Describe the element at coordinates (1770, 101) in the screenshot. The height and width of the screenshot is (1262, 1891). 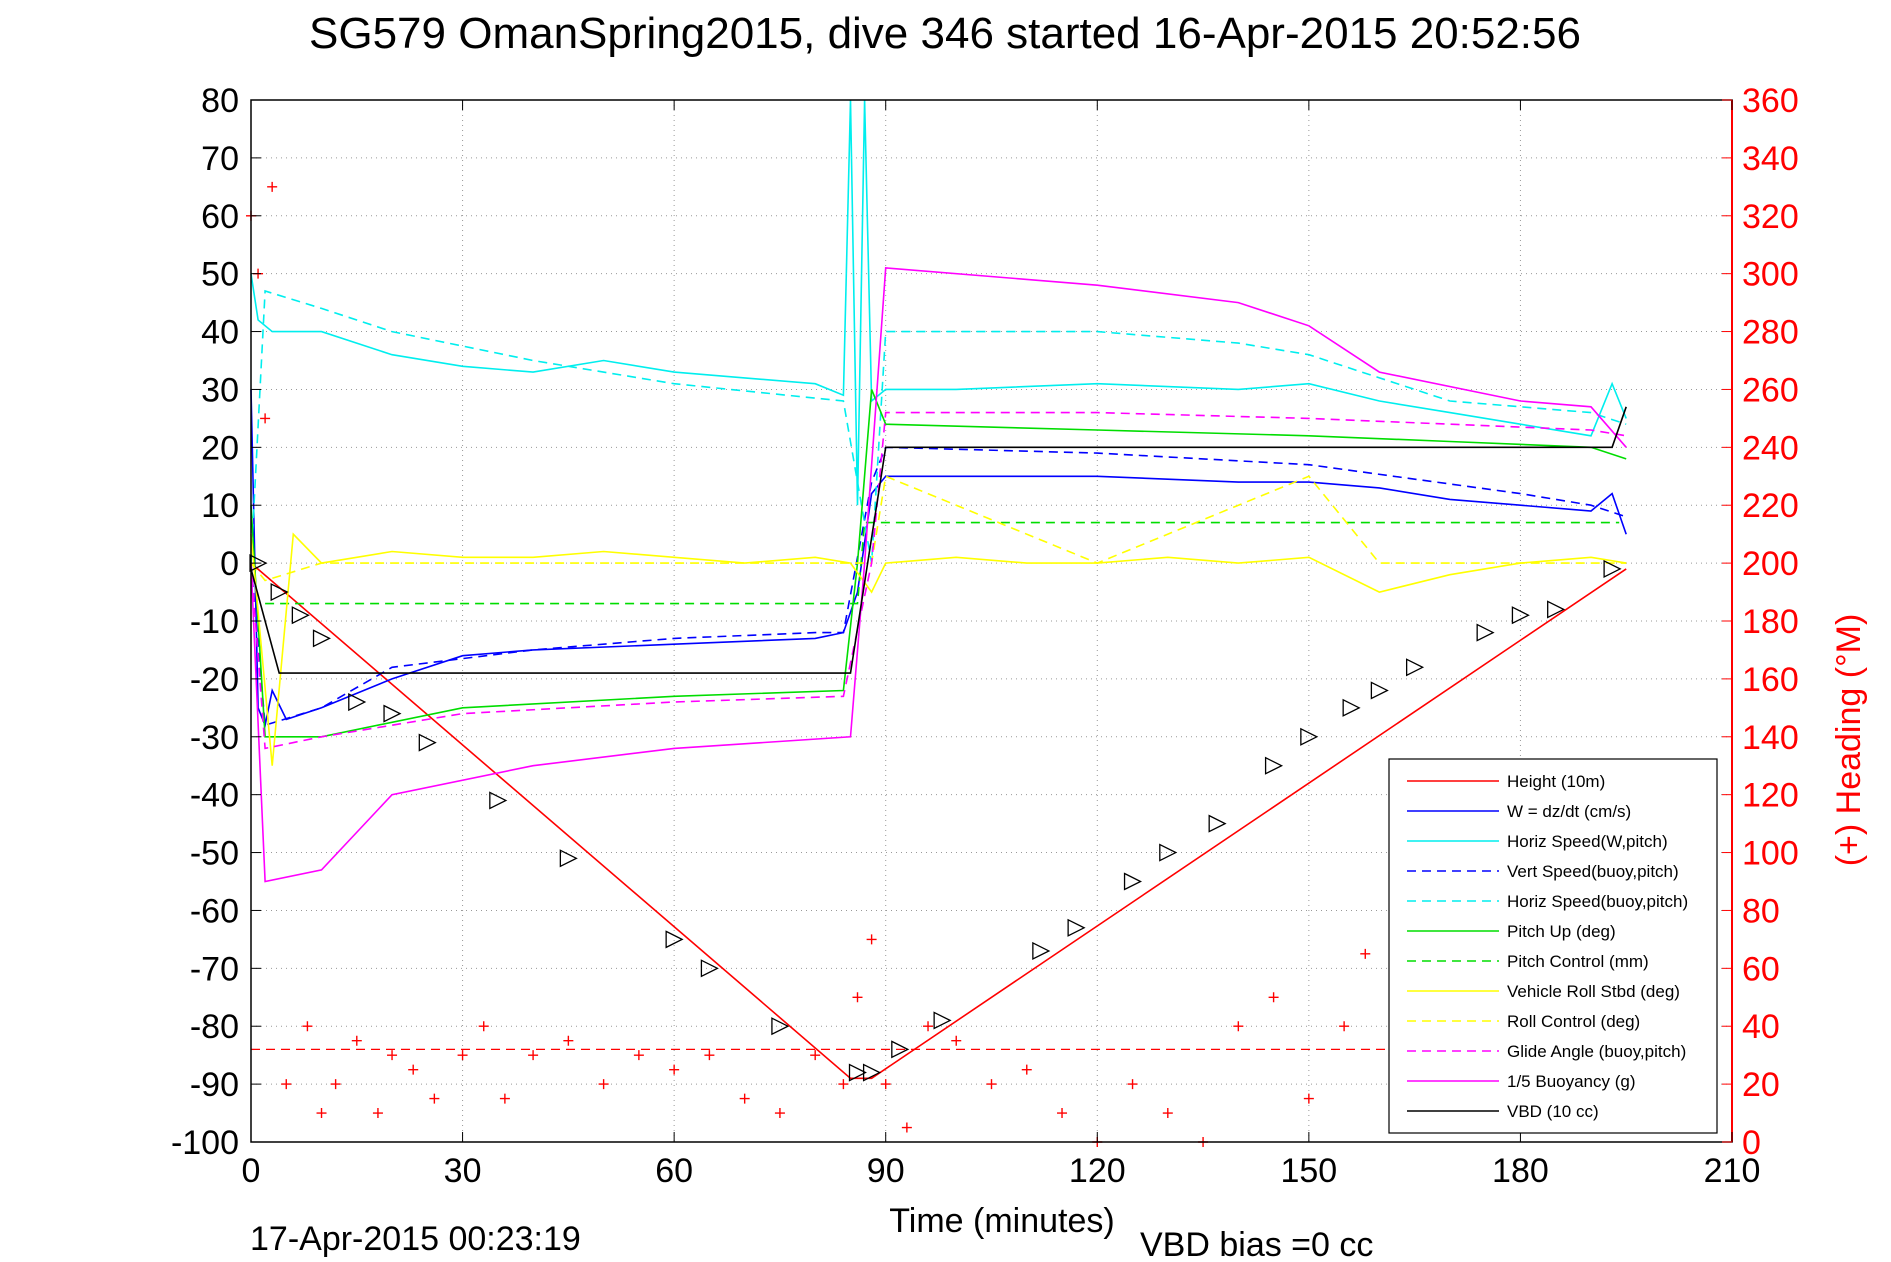
I see `y-tick-label-right: 360` at that location.